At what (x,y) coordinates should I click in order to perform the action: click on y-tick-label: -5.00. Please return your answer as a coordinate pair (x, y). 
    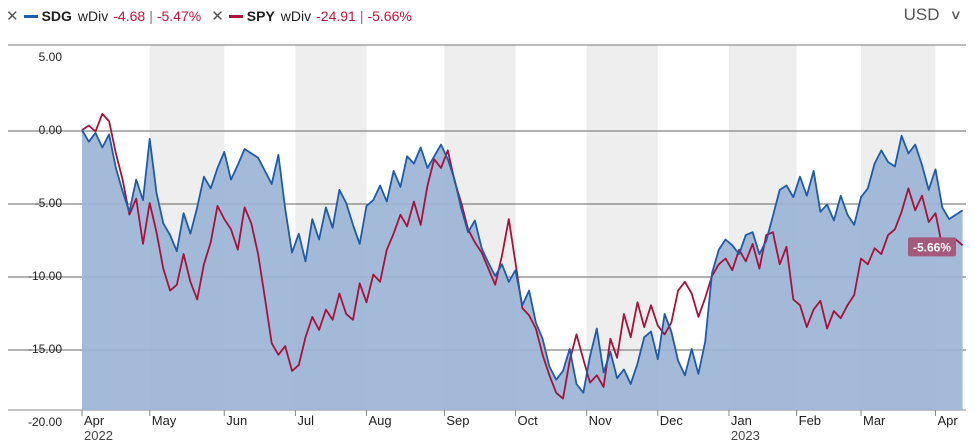
    Looking at the image, I should click on (49, 203).